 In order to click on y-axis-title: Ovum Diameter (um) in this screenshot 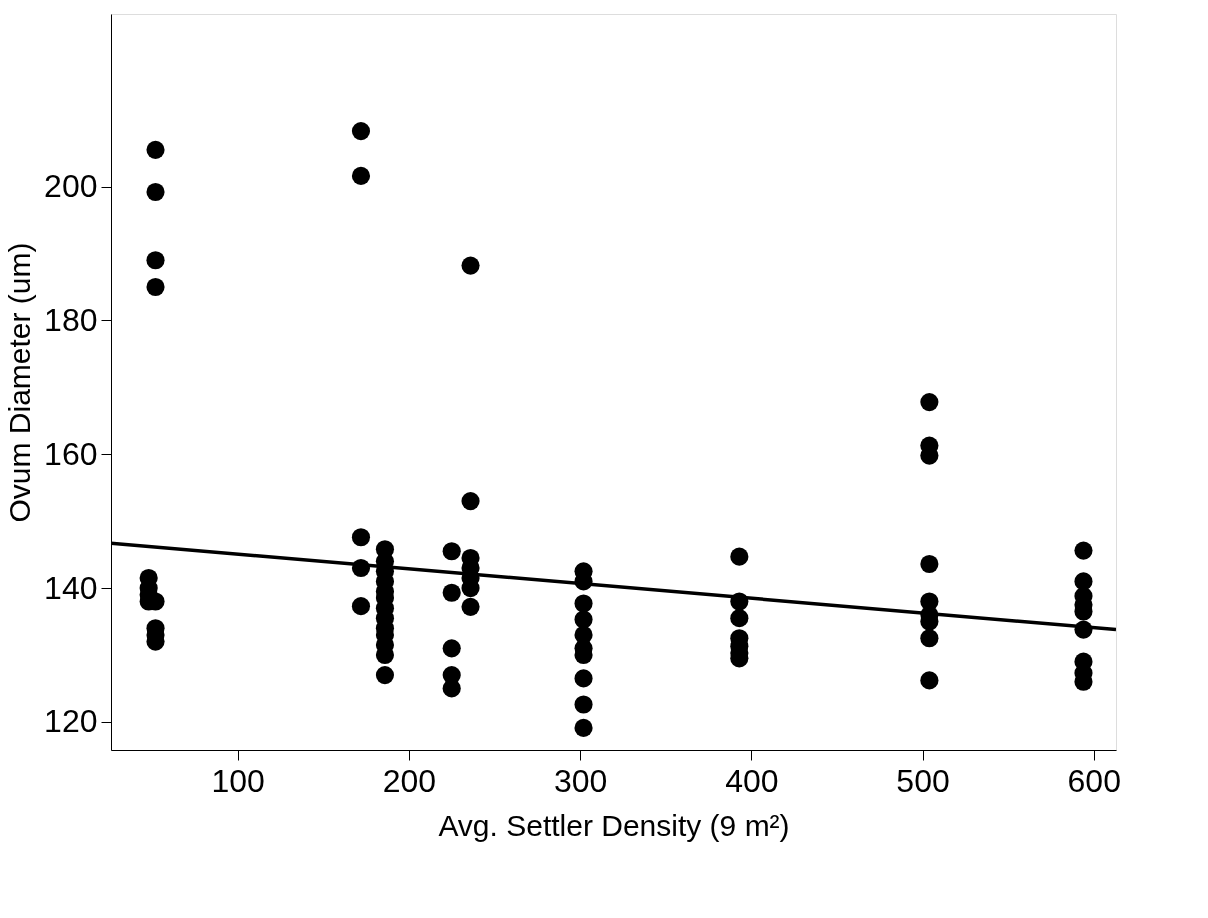, I will do `click(20, 382)`.